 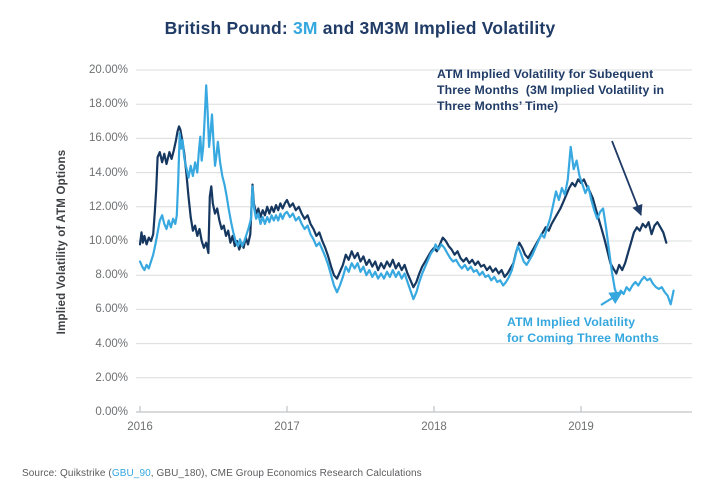 What do you see at coordinates (108, 138) in the screenshot?
I see `y-tick-label: 16.00%` at bounding box center [108, 138].